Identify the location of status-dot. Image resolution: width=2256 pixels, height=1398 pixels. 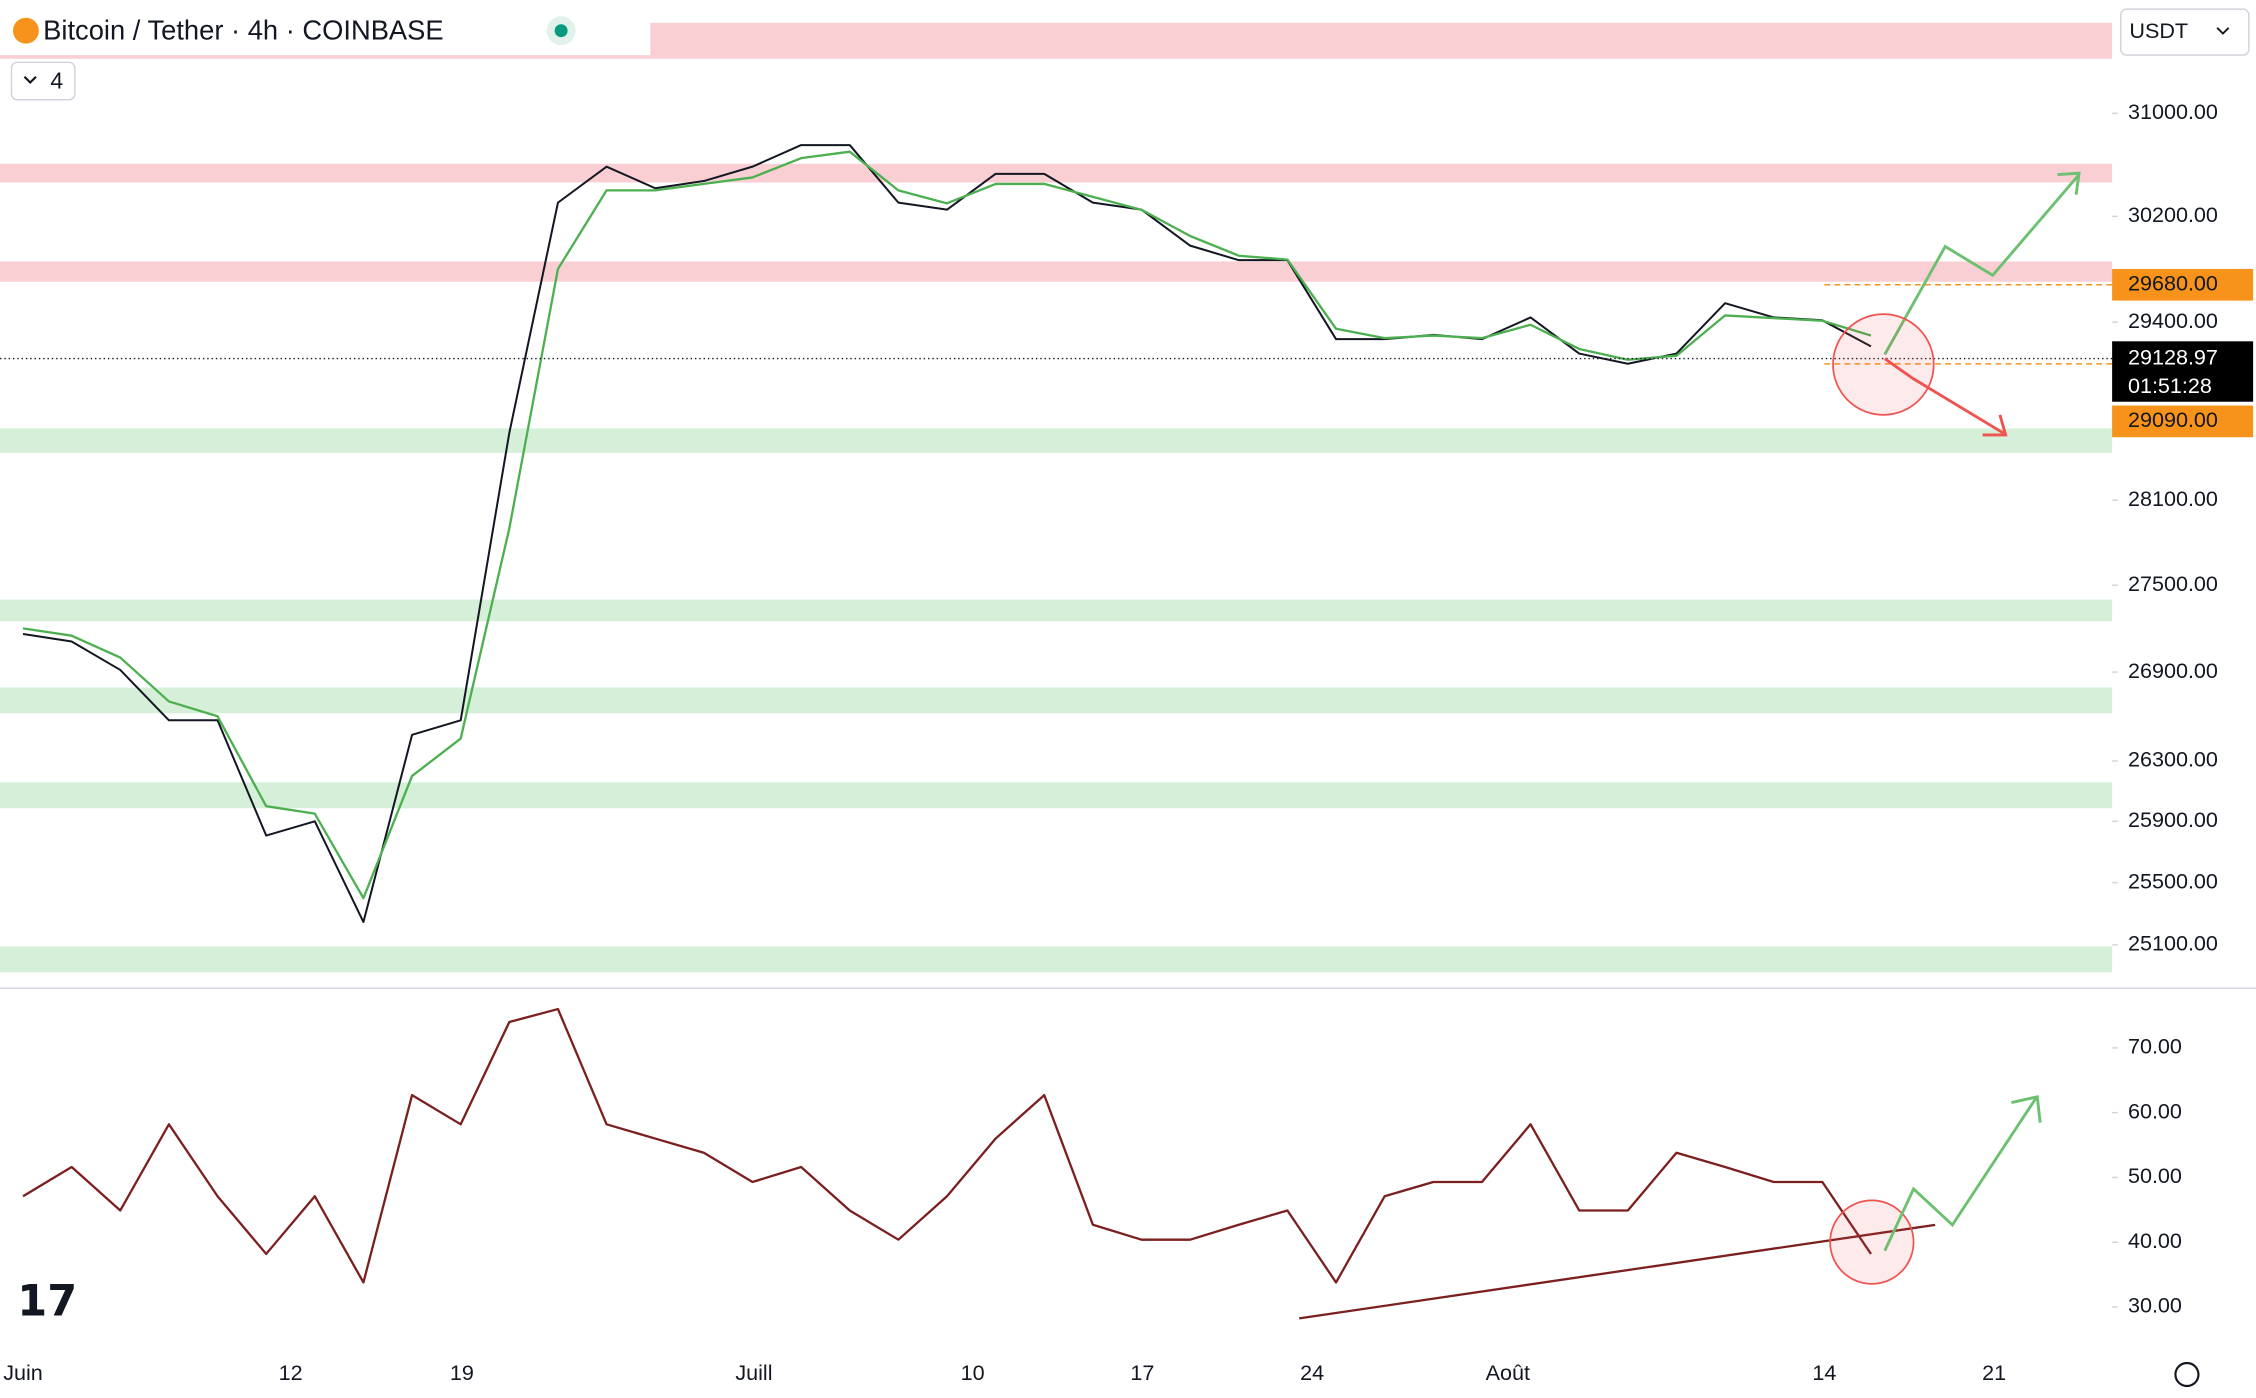
(561, 31).